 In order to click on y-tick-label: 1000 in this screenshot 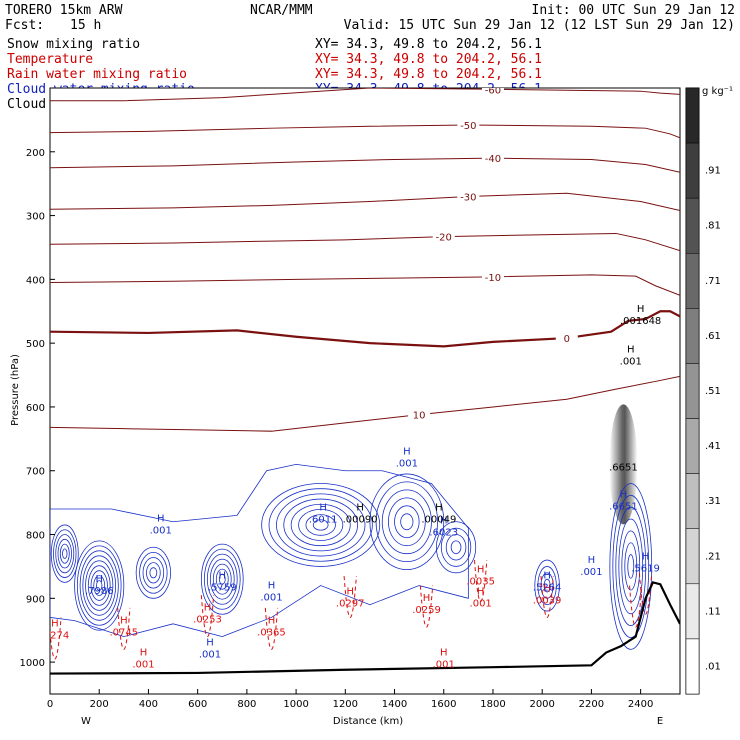, I will do `click(32, 663)`.